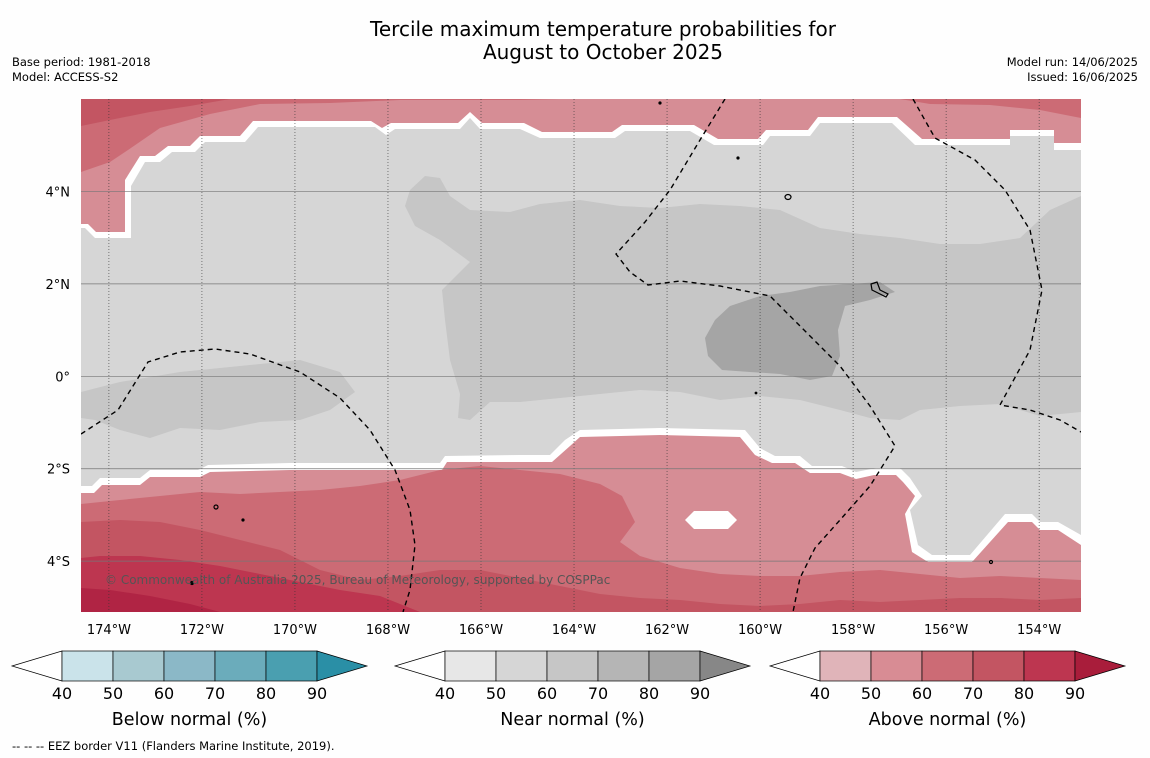  What do you see at coordinates (388, 630) in the screenshot?
I see `x-tick-label: 168°W` at bounding box center [388, 630].